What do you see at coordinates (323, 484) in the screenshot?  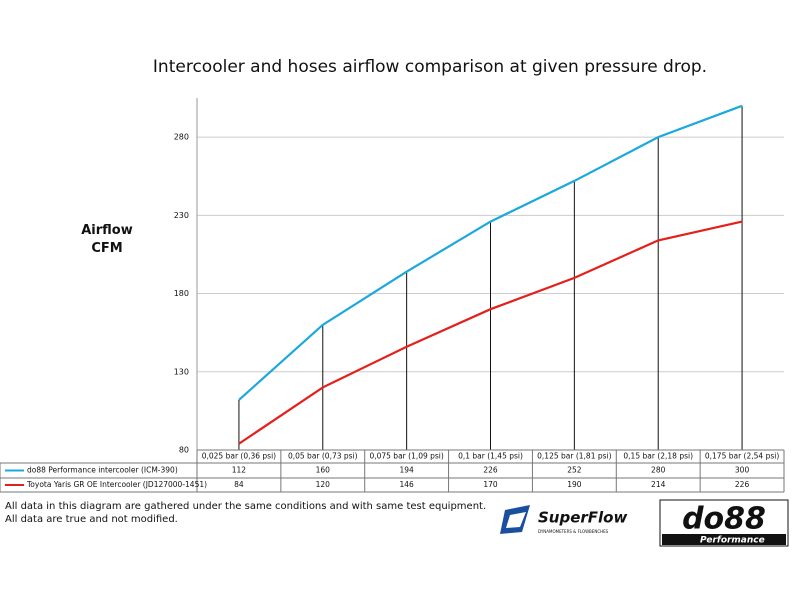 I see `table-value: 120` at bounding box center [323, 484].